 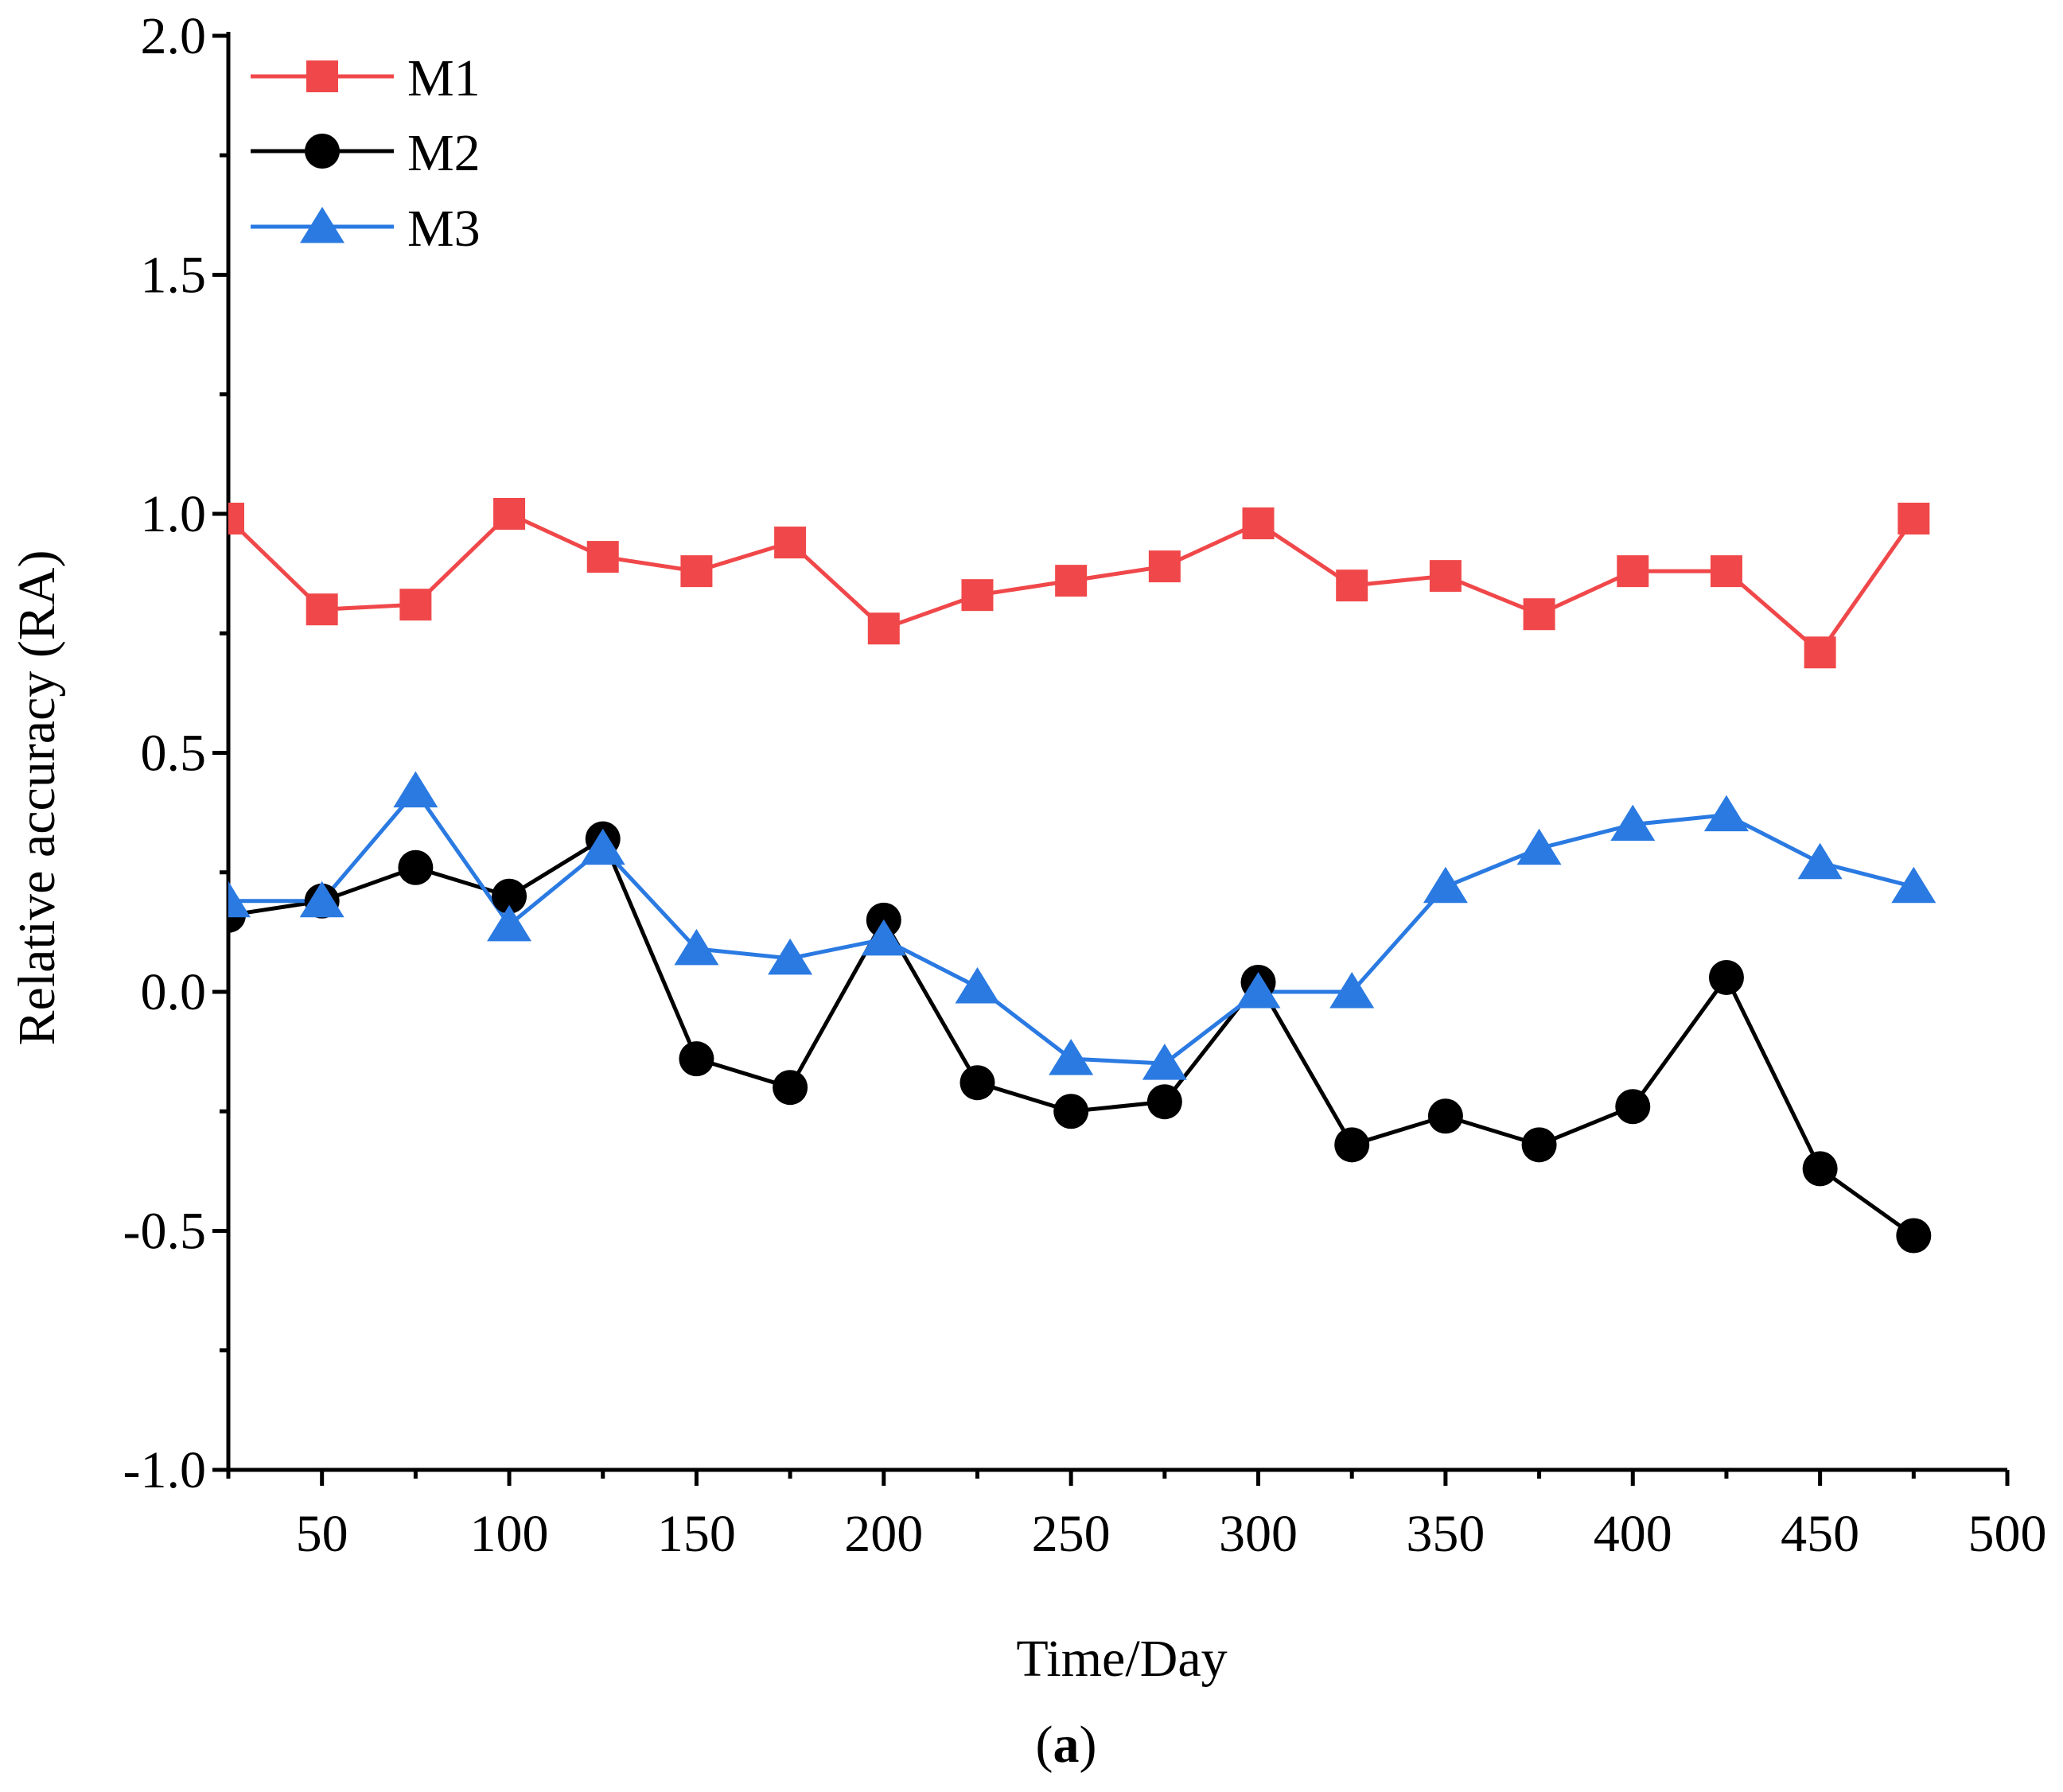 I want to click on x-tick-label: 350, so click(x=1445, y=1534).